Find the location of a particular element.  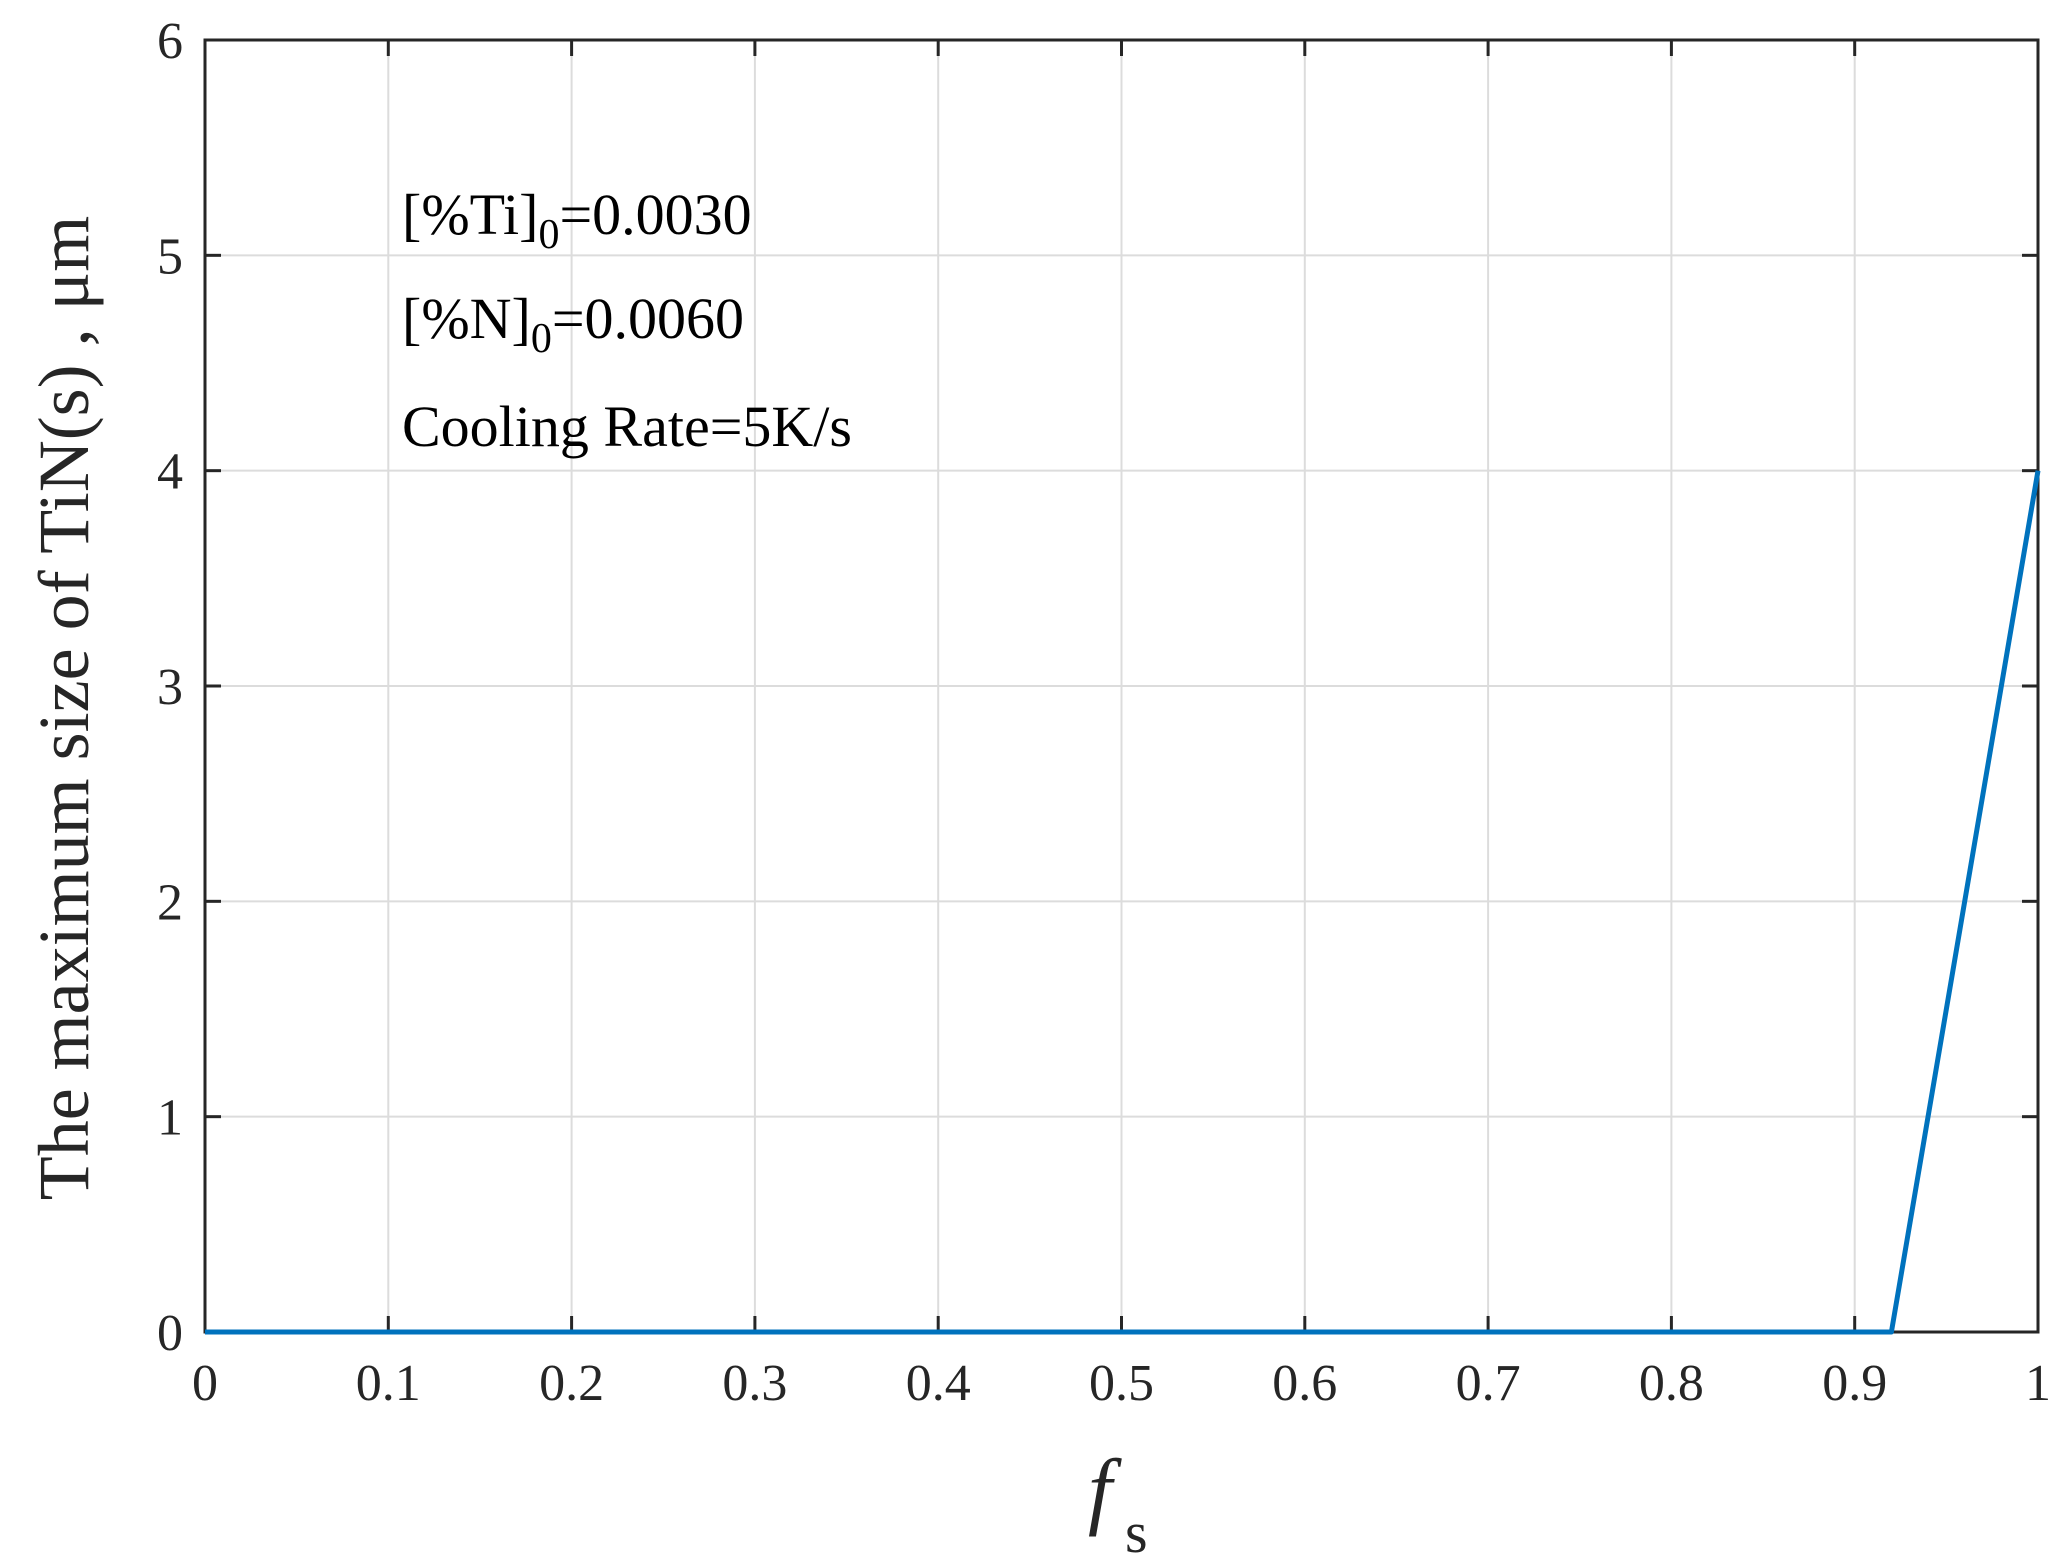

y-tick-label: 0 is located at coordinates (170, 1333).